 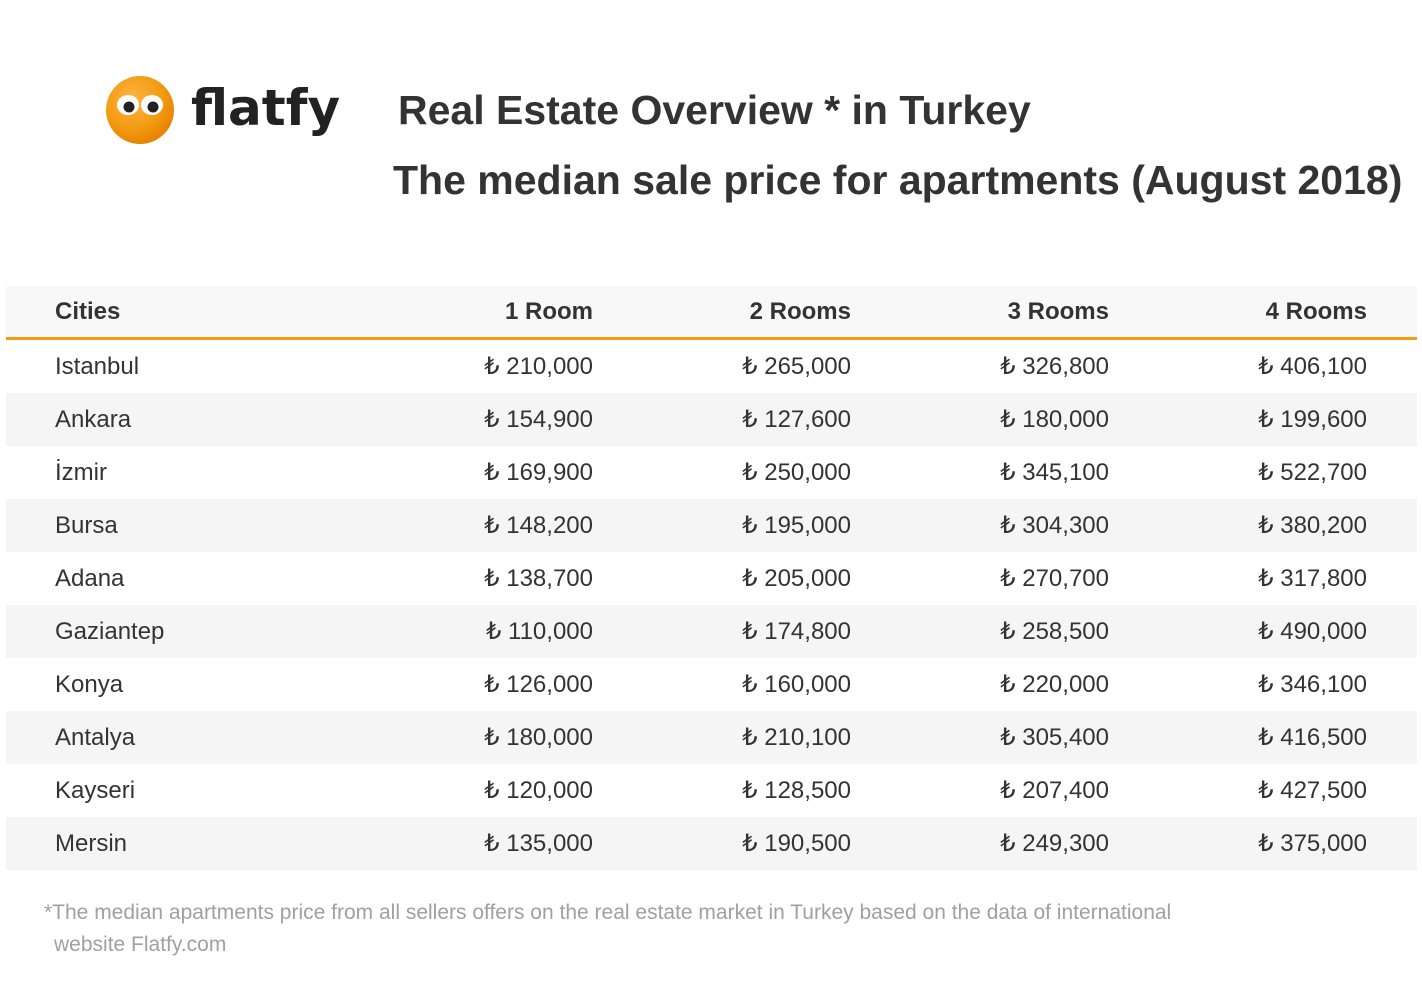 I want to click on price-cell-4-room: ₺ 522,700, so click(x=1312, y=472).